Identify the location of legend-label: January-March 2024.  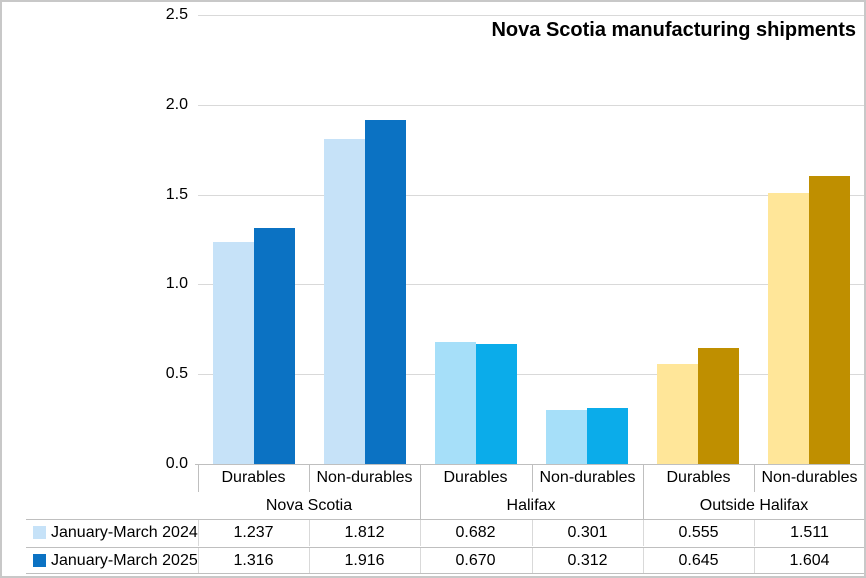
(124, 532).